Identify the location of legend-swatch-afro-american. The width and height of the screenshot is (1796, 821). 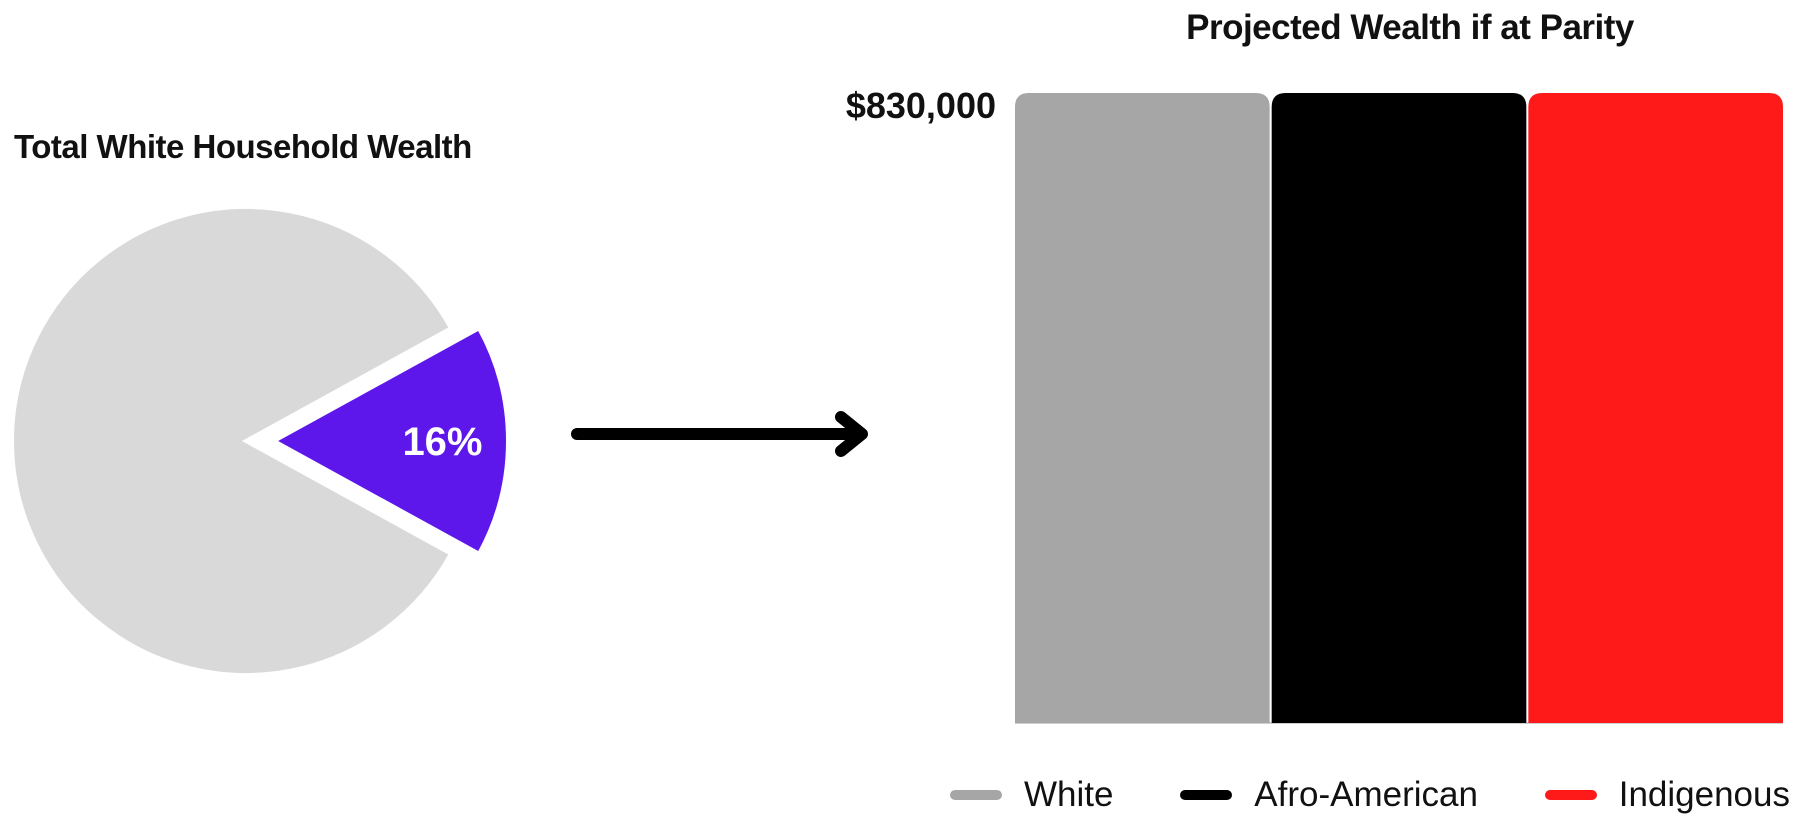
(1206, 795).